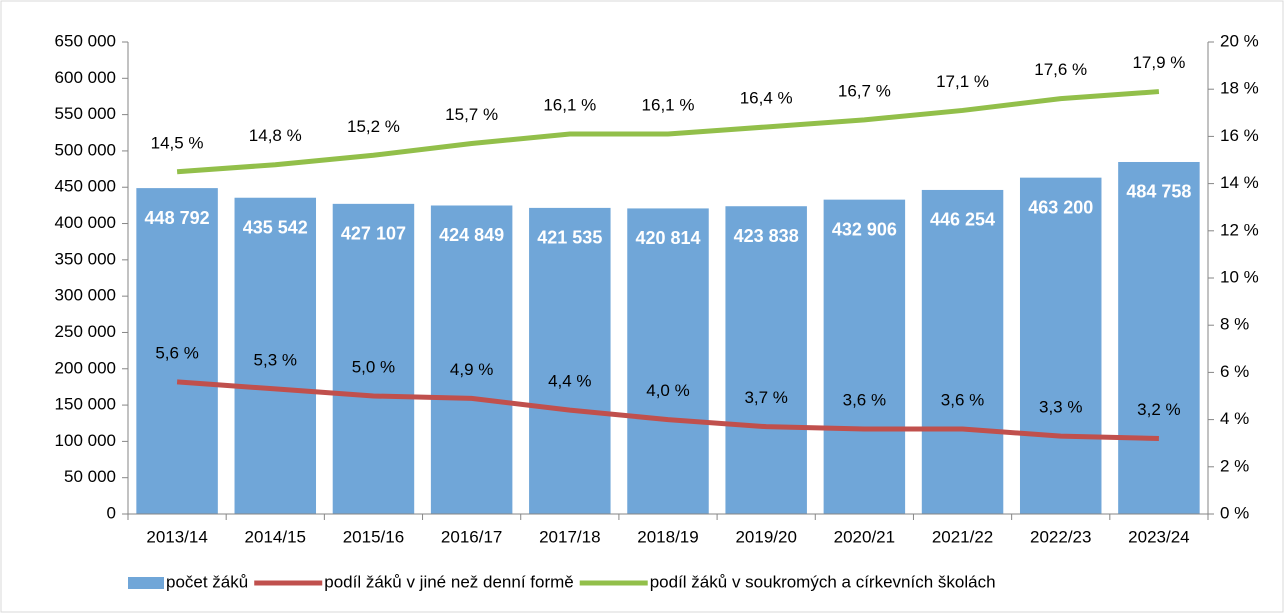 The height and width of the screenshot is (613, 1284). Describe the element at coordinates (569, 536) in the screenshot. I see `x-tick-label: 2017/18` at that location.